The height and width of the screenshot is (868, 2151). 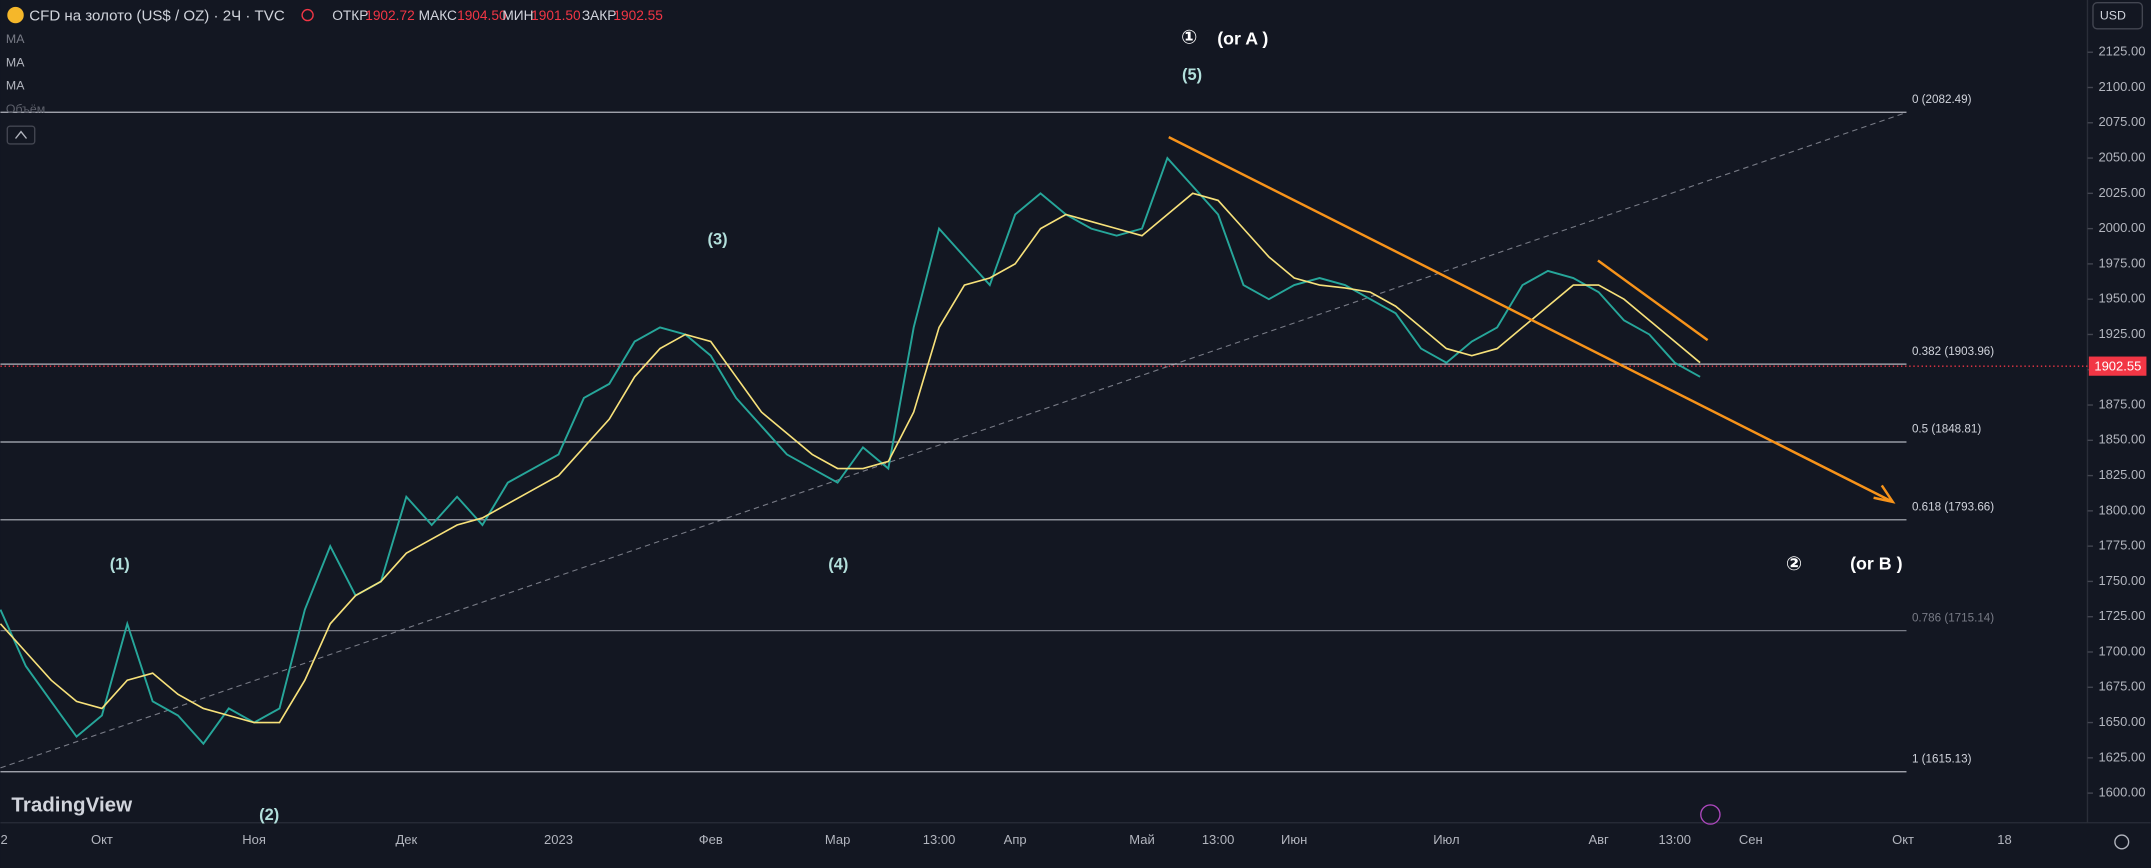 I want to click on x-tick-label: Фев, so click(x=711, y=839).